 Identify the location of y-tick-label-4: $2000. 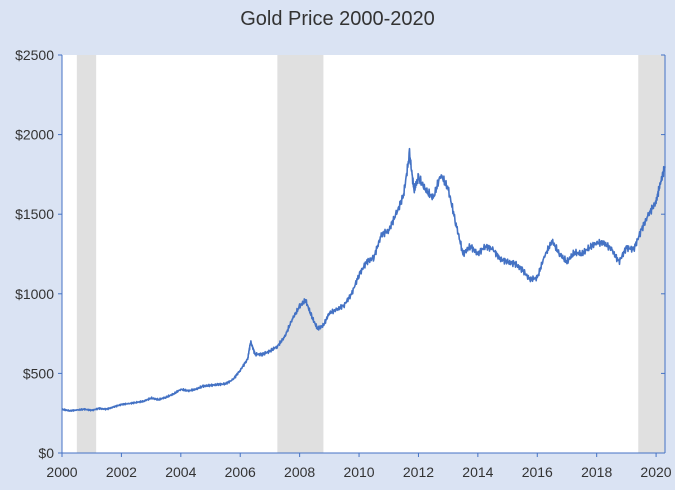
(34, 135).